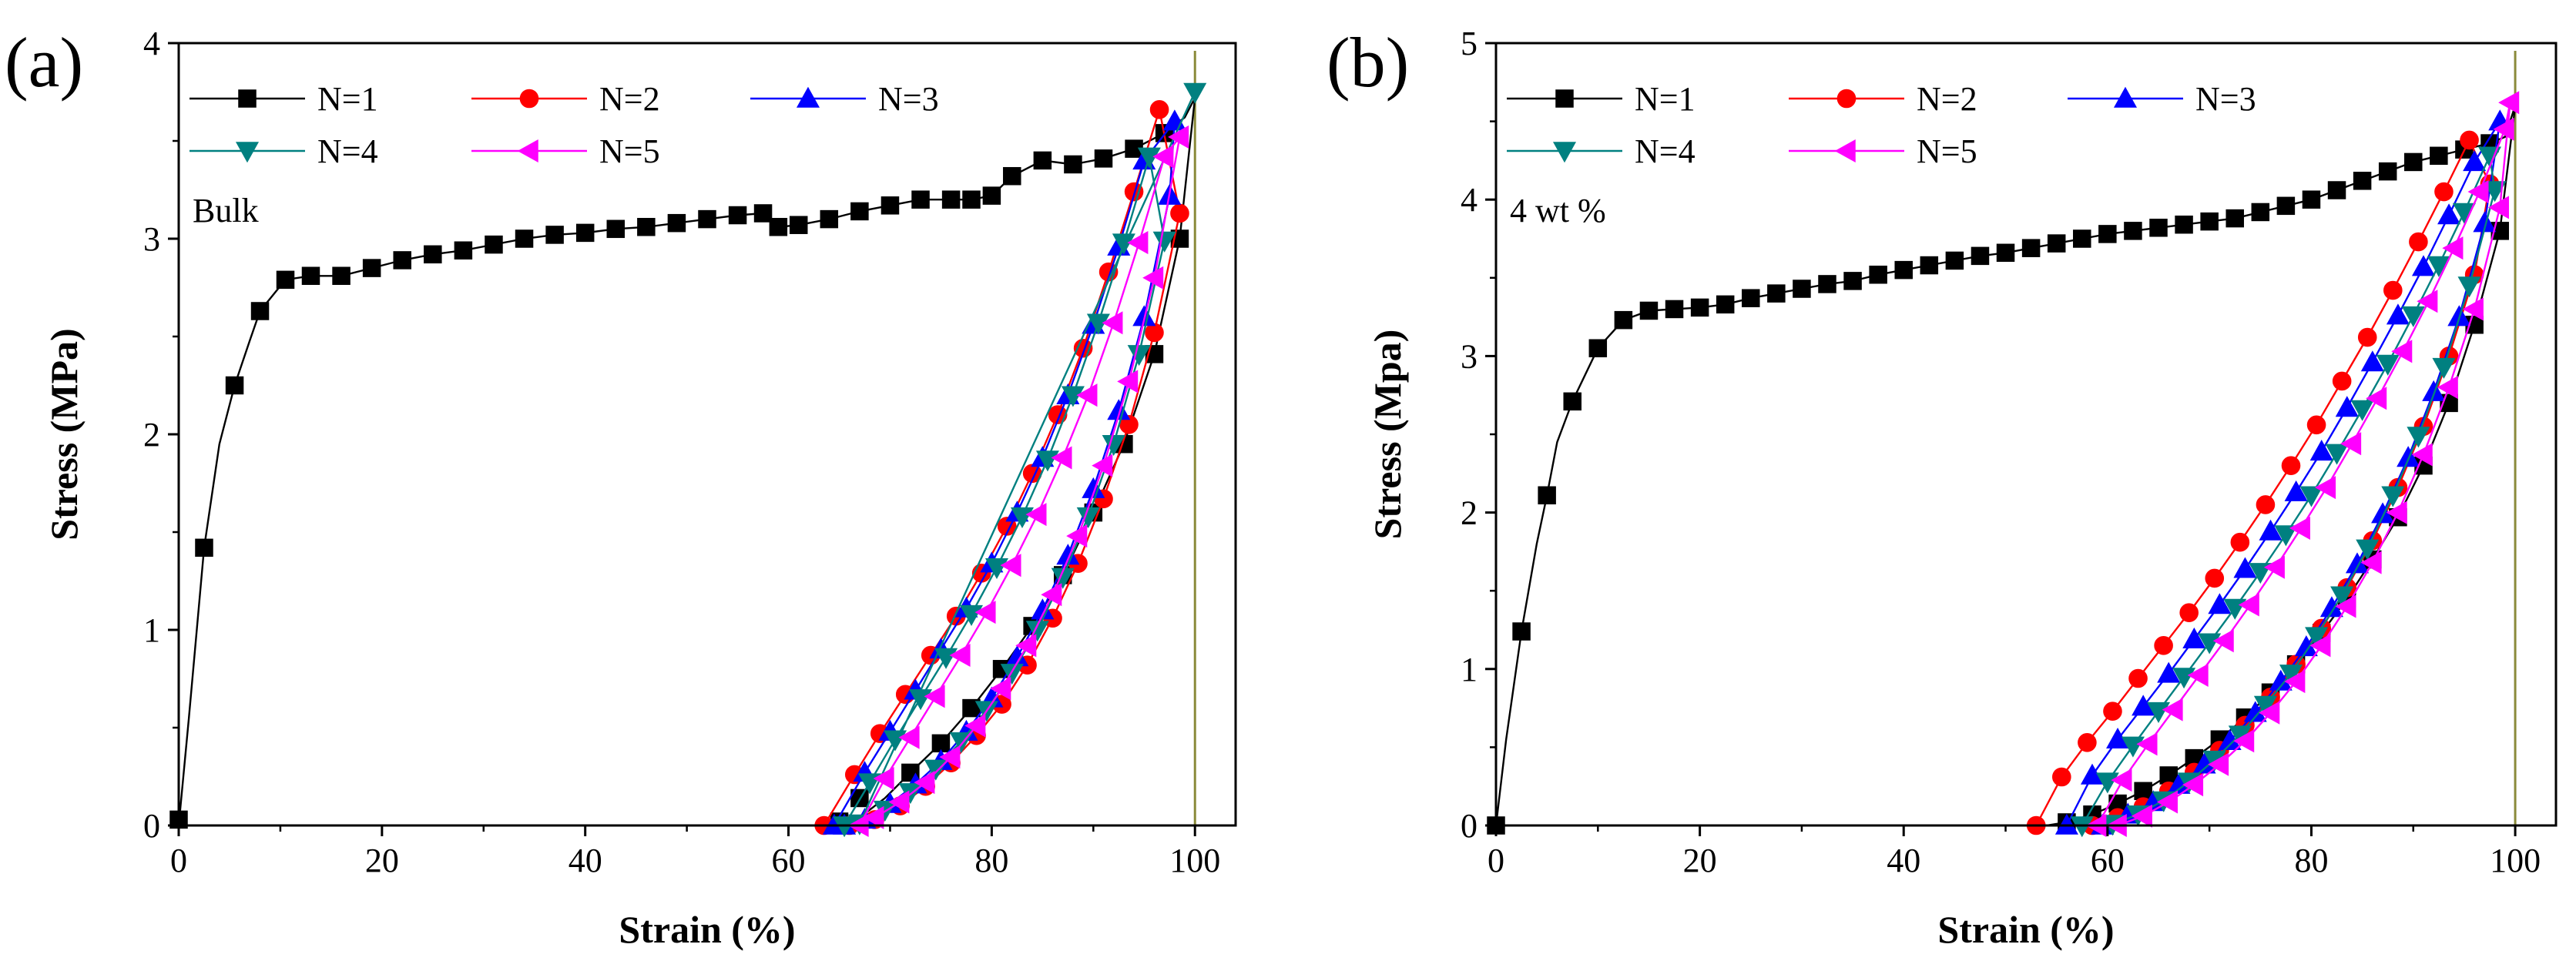 The image size is (2576, 971). I want to click on legend-label: N=1, so click(1665, 99).